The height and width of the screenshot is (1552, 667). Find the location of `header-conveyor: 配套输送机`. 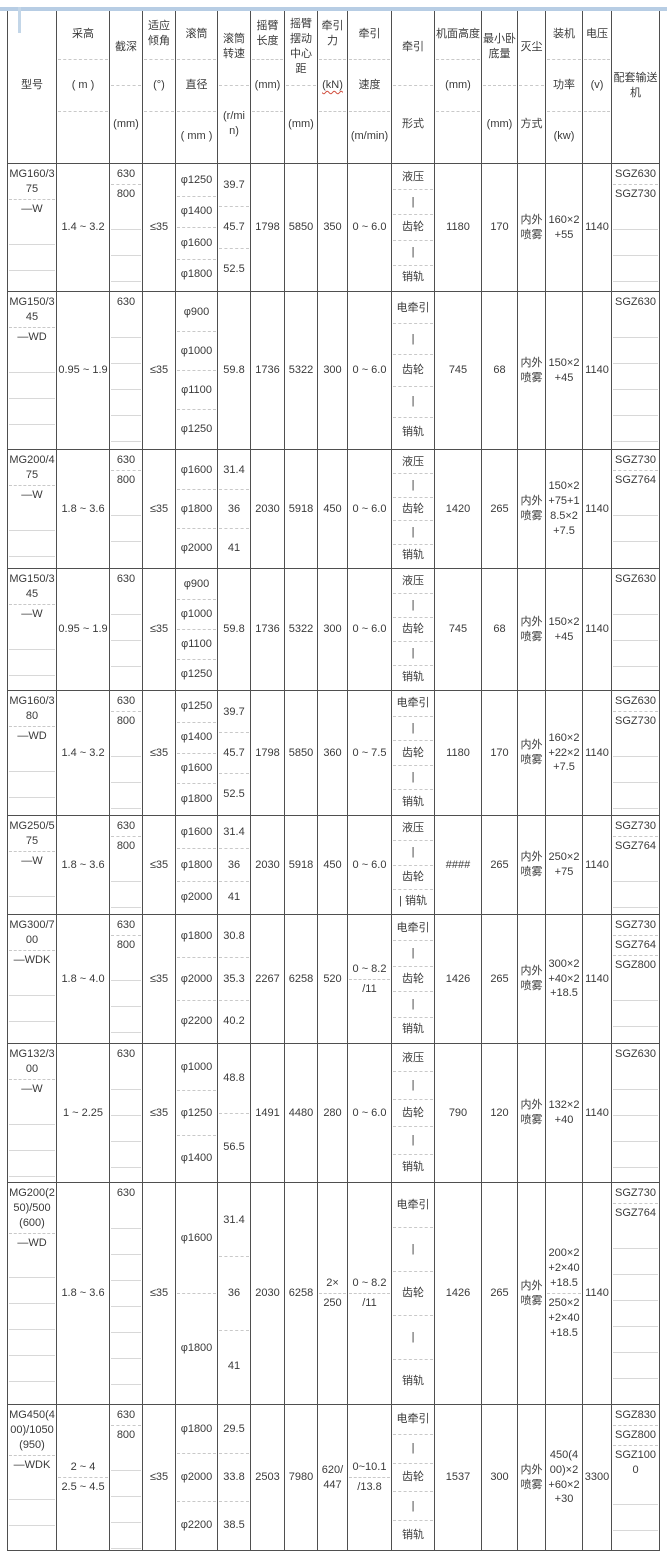

header-conveyor: 配套输送机 is located at coordinates (635, 85).